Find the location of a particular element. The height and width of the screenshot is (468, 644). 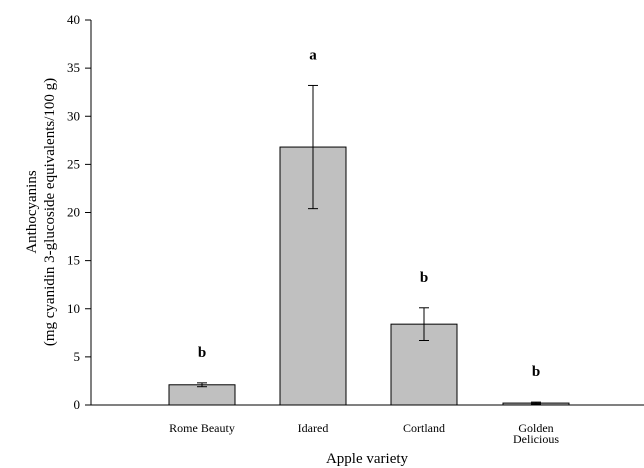

x-category-label: Cortland is located at coordinates (424, 428).